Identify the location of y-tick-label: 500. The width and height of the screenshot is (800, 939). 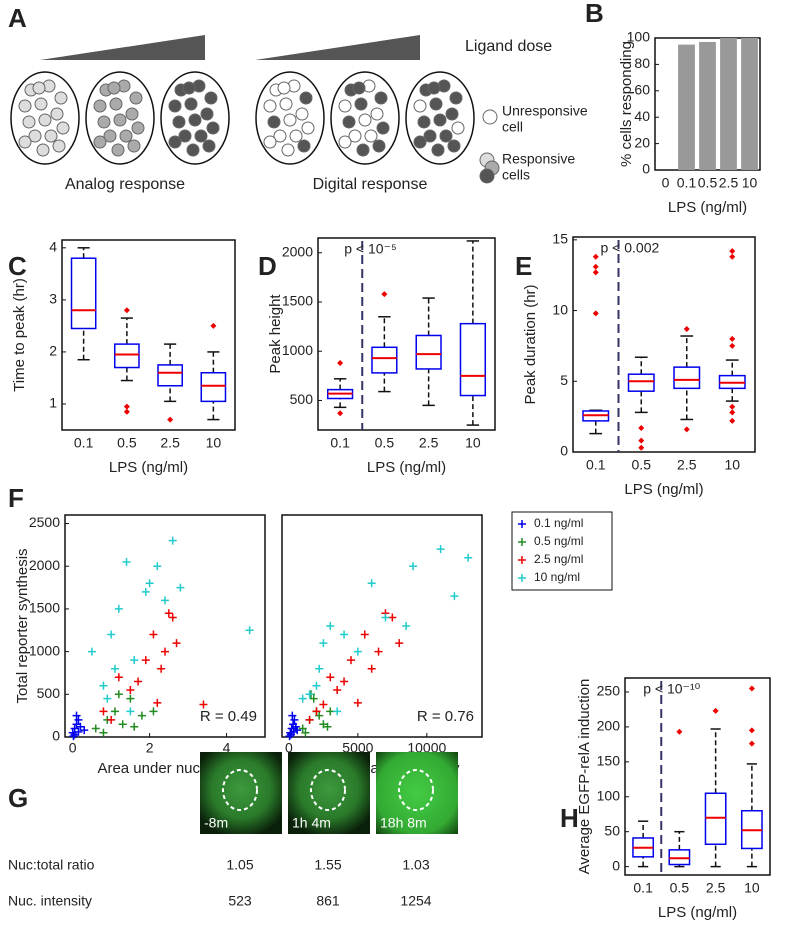
(302, 399).